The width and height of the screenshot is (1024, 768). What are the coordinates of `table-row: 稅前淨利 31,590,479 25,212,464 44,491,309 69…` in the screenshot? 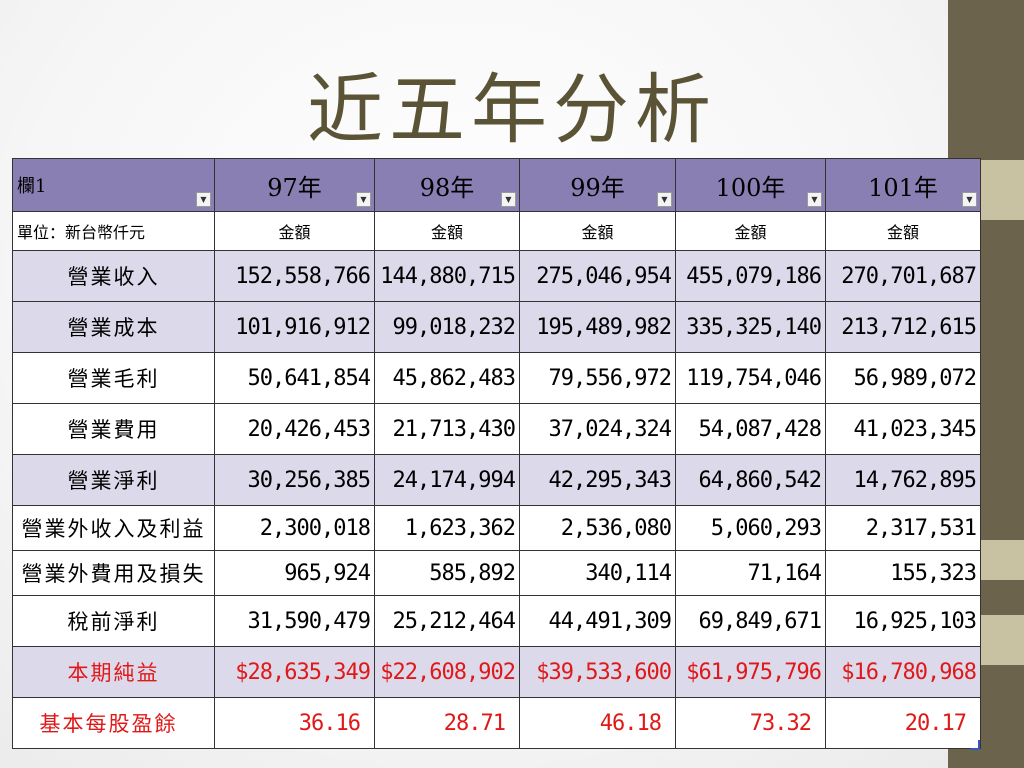 It's located at (496, 621).